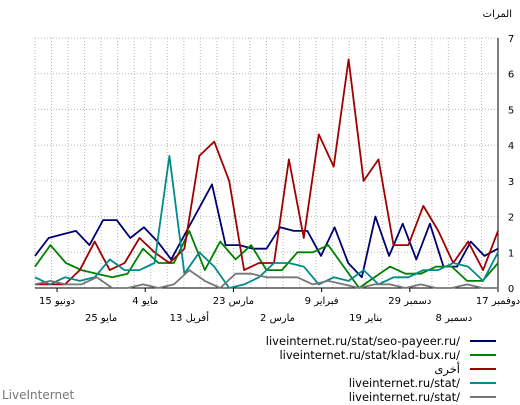  What do you see at coordinates (362, 341) in the screenshot?
I see `legend-label: liveinternet.ru/stat/seo-payeer.ru/` at bounding box center [362, 341].